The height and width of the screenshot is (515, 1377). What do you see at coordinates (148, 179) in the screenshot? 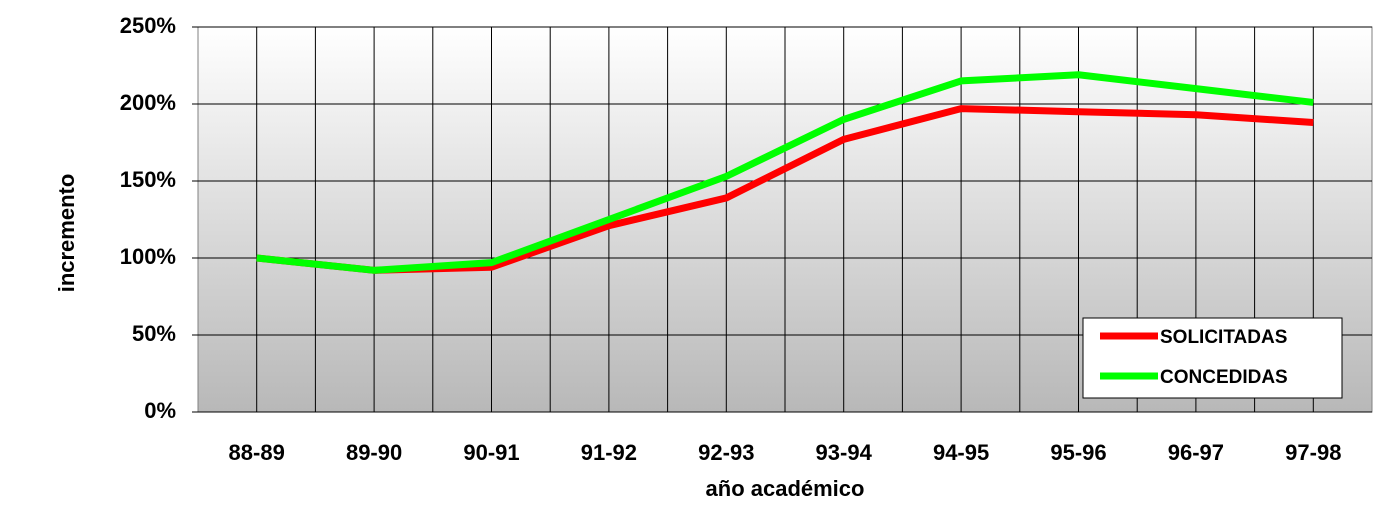
I see `y-tick-label: 150%` at bounding box center [148, 179].